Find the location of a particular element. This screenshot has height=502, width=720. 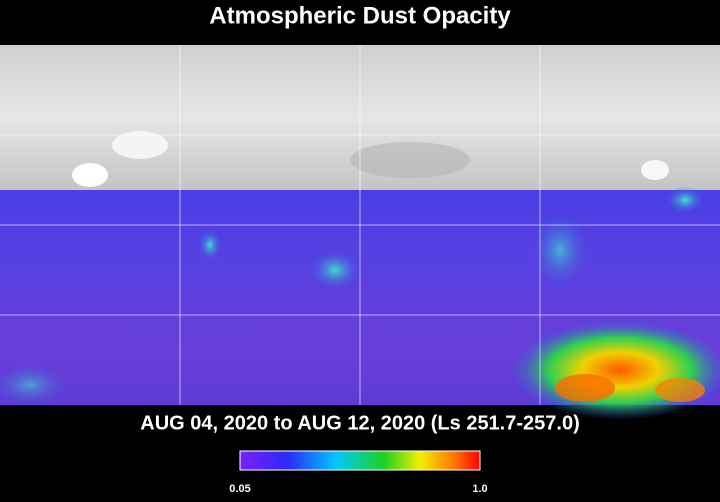

crater-field is located at coordinates (410, 160).